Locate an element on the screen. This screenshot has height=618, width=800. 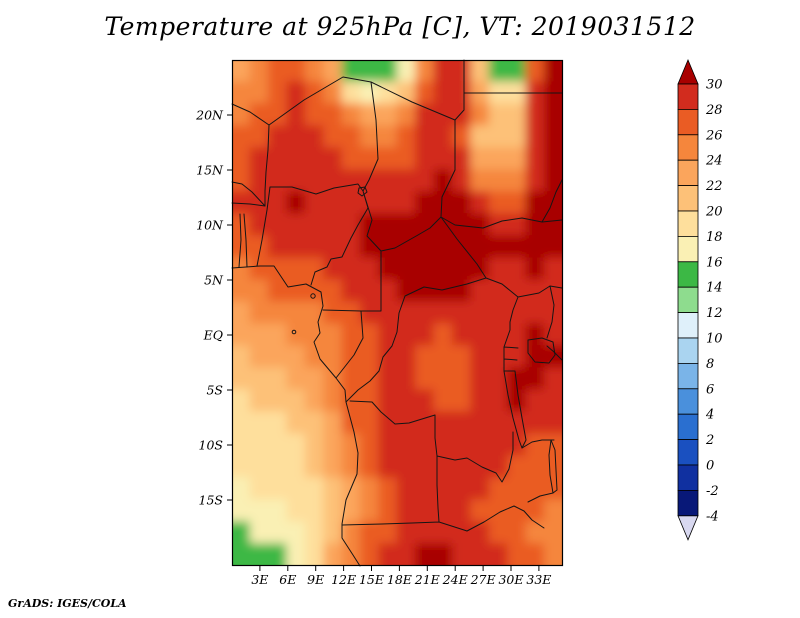
colorbar-label: 4 is located at coordinates (709, 415).